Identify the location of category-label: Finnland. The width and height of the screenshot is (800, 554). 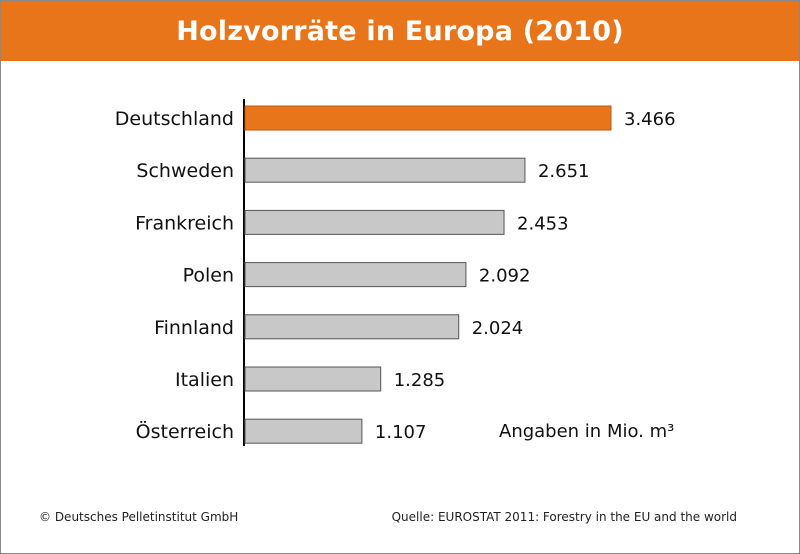
(194, 328).